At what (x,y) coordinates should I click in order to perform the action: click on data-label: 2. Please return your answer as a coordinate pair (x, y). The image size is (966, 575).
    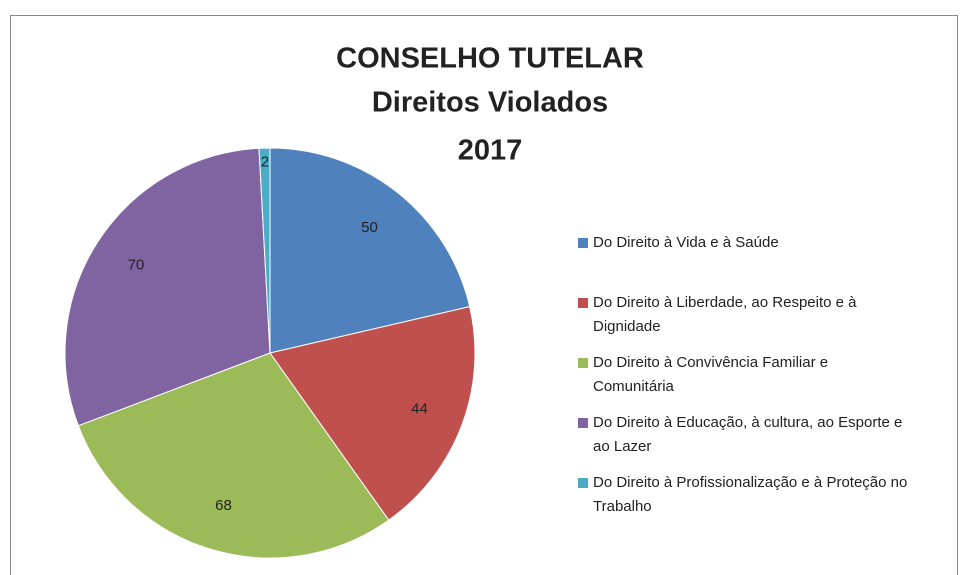
    Looking at the image, I should click on (265, 161).